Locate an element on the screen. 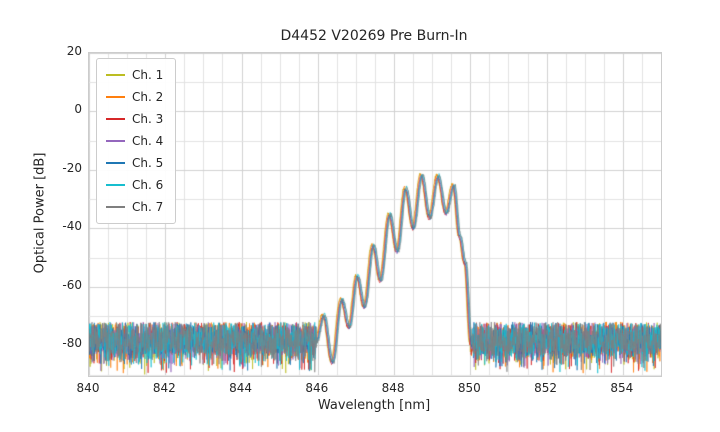 The width and height of the screenshot is (720, 432). legend-item: Ch. 7 is located at coordinates (134, 207).